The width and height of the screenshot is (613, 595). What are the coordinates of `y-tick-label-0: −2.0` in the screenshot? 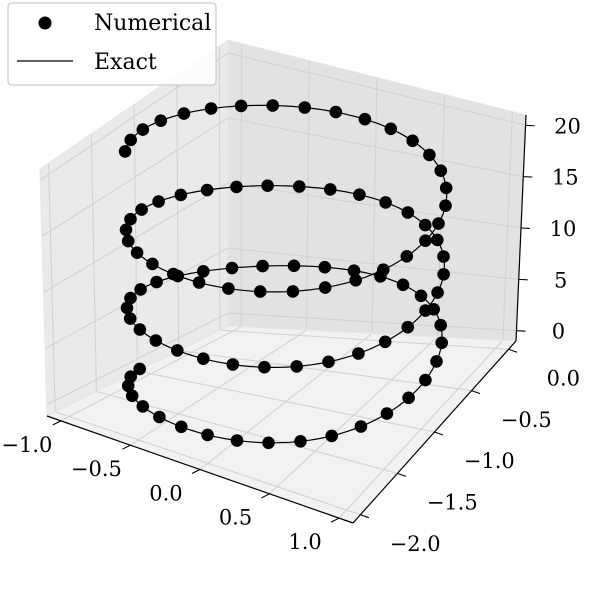 It's located at (415, 544).